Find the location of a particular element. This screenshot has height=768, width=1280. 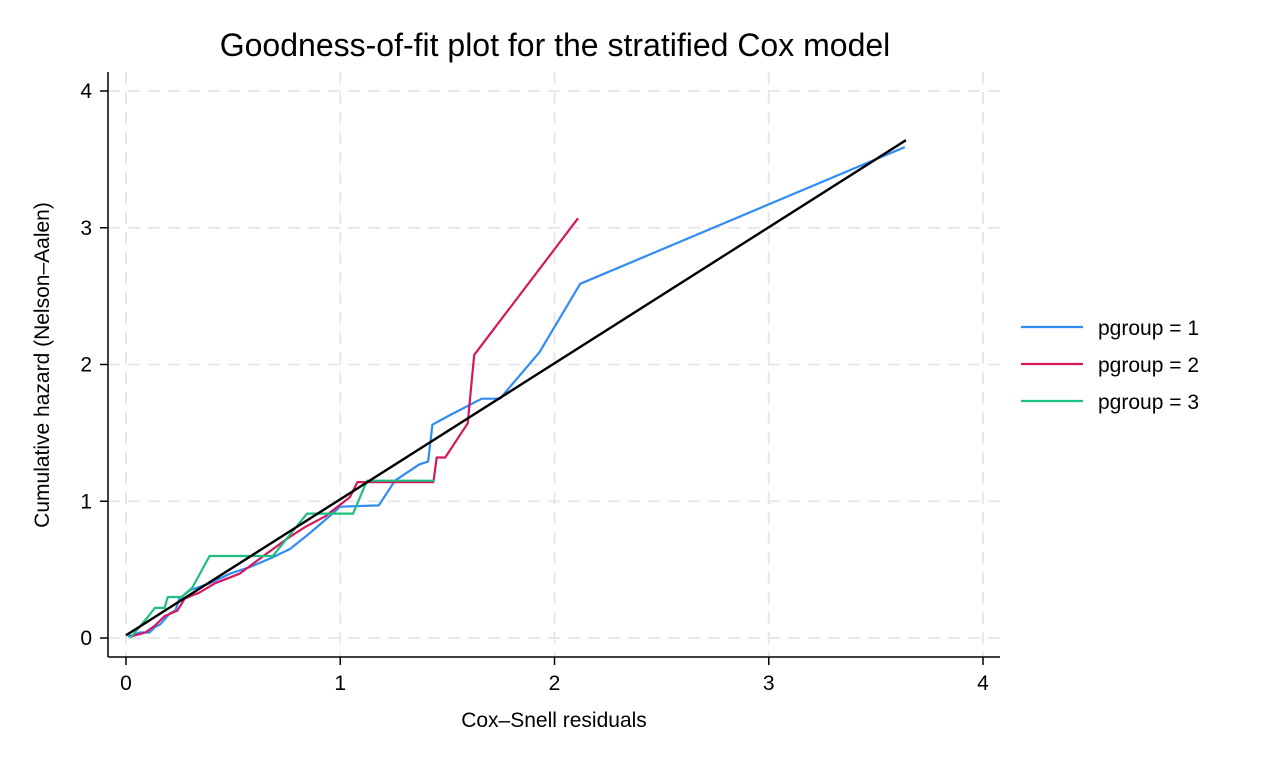

y-axis-label: Cumulative hazard (Nelson–Aalen) is located at coordinates (42, 365).